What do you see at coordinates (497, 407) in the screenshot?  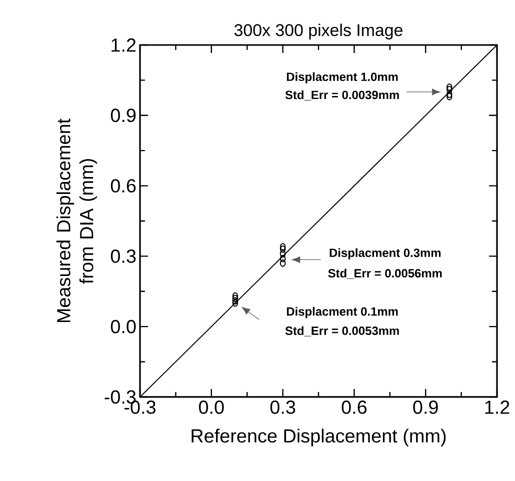 I see `x-tick-label: 1.2` at bounding box center [497, 407].